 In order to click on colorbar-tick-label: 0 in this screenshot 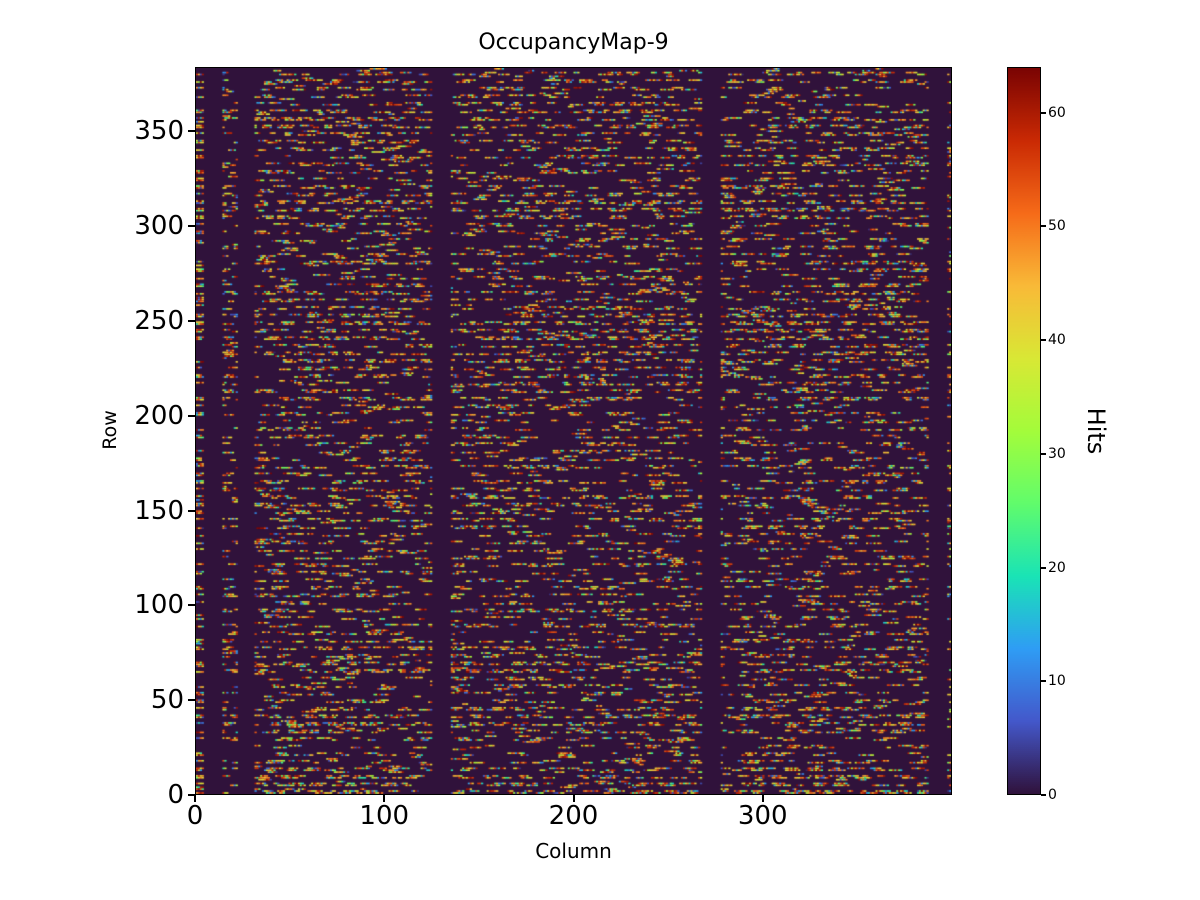, I will do `click(1052, 795)`.